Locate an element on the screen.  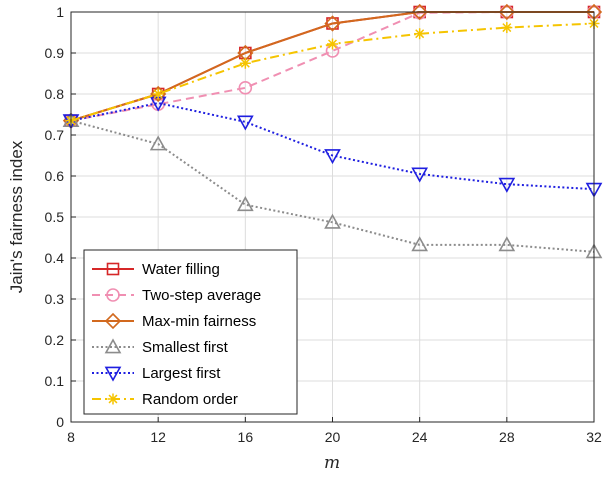
y-tick-label: 0.9 is located at coordinates (55, 53).